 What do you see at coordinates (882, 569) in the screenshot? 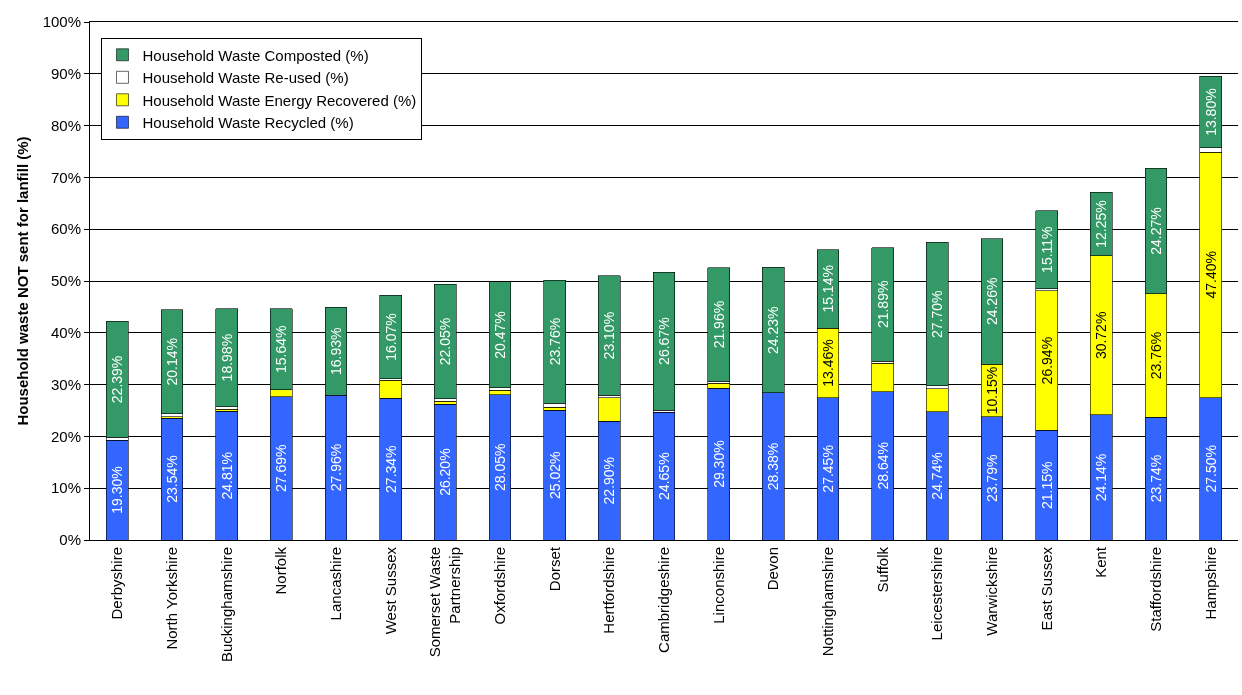
I see `x-tick-label: Suffolk` at bounding box center [882, 569].